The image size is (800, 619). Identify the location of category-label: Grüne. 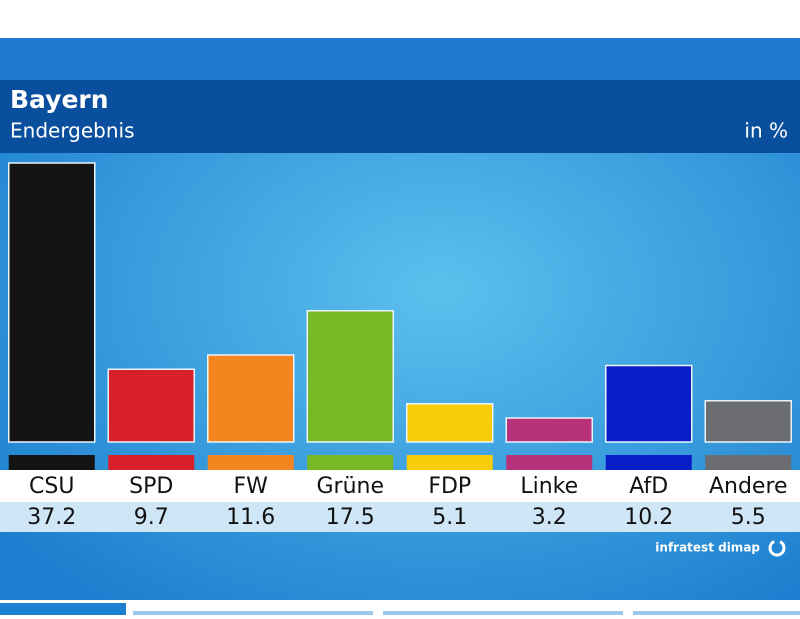
(350, 486).